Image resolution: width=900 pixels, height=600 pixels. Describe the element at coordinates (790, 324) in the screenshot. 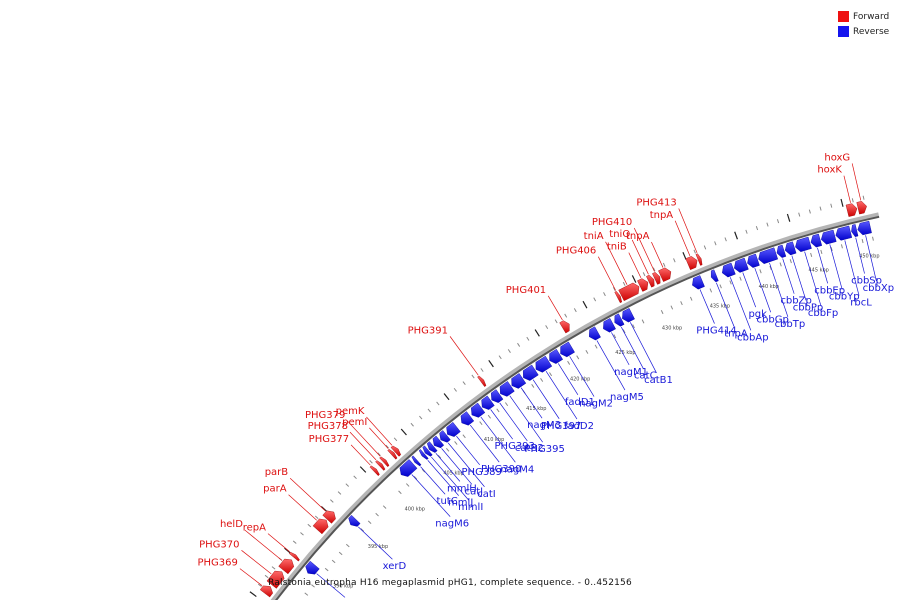

I see `gene-label: cbbTp` at that location.